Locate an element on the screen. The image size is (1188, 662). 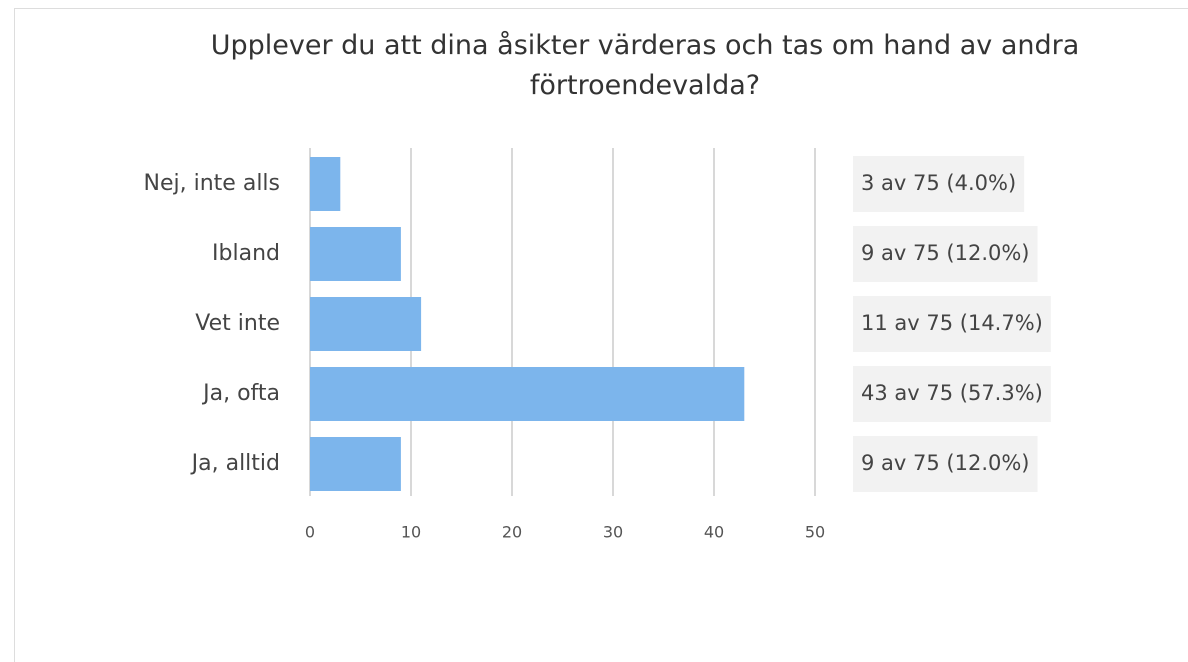
value-label: 43 av 75 (57.3%) is located at coordinates (952, 393).